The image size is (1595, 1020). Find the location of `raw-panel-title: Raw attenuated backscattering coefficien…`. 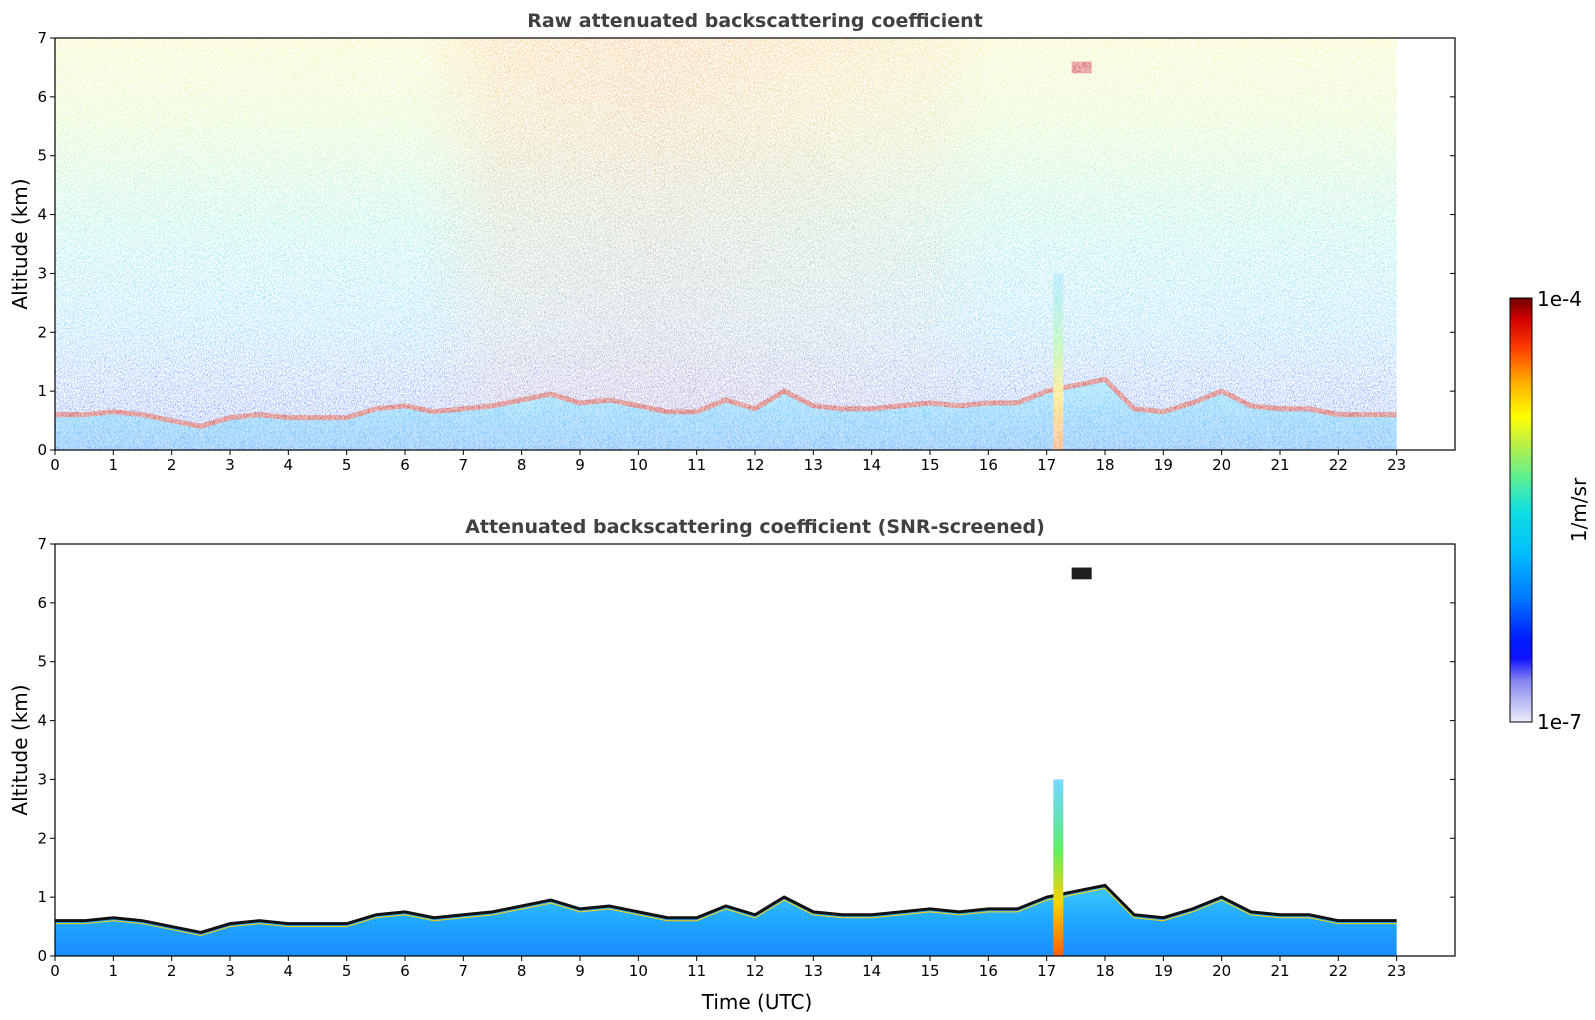

raw-panel-title: Raw attenuated backscattering coefficien… is located at coordinates (755, 21).